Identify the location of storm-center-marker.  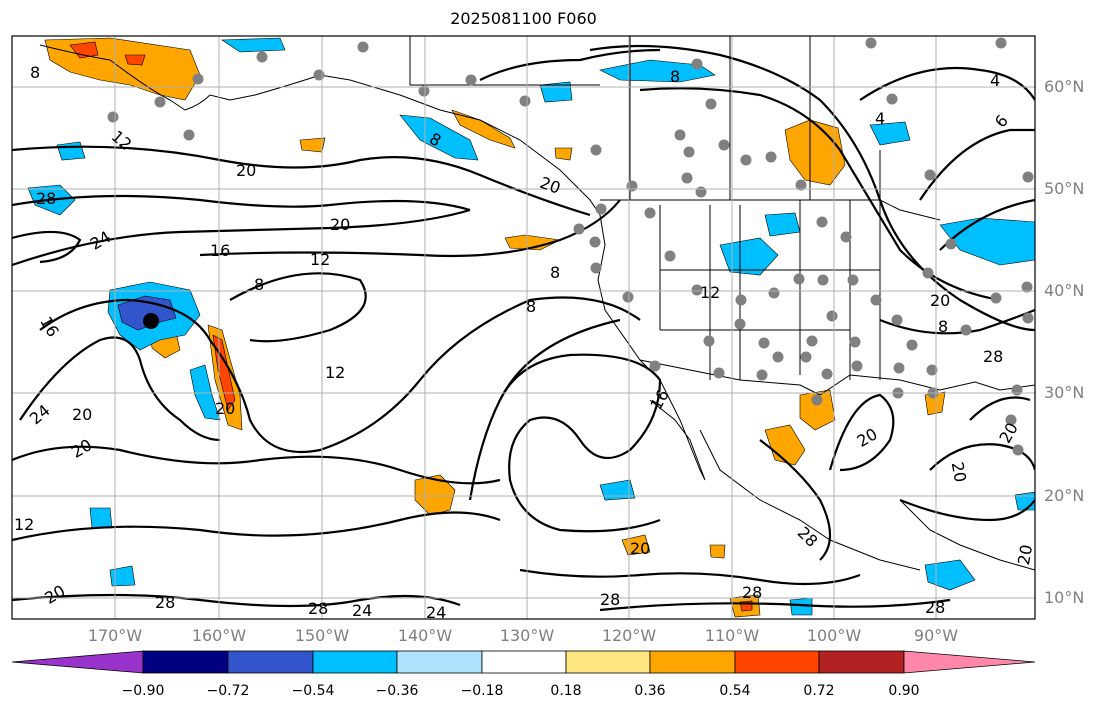
(151, 321).